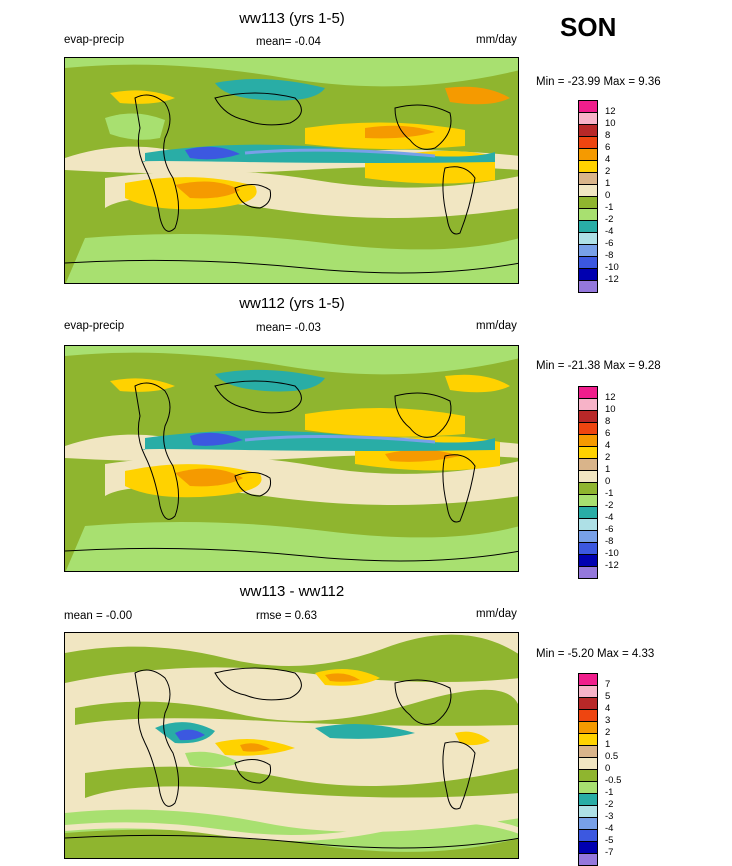  What do you see at coordinates (598, 82) in the screenshot?
I see `min-max-label: Min = -23.99 Max = 9.36` at bounding box center [598, 82].